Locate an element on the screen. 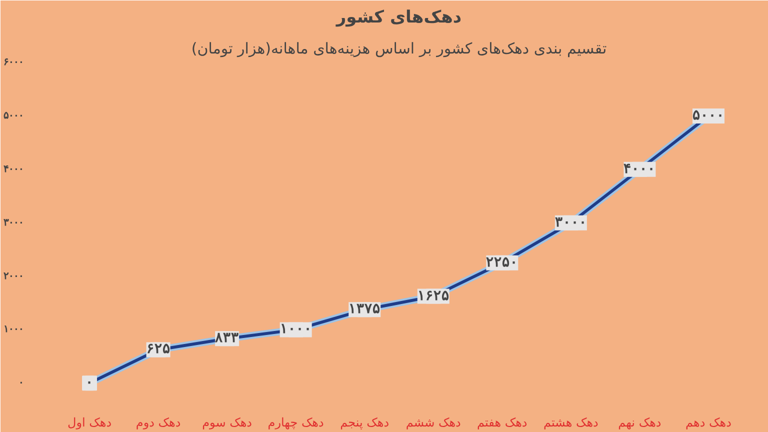  y-tick-label: ۶۰۰۰ is located at coordinates (14, 62).